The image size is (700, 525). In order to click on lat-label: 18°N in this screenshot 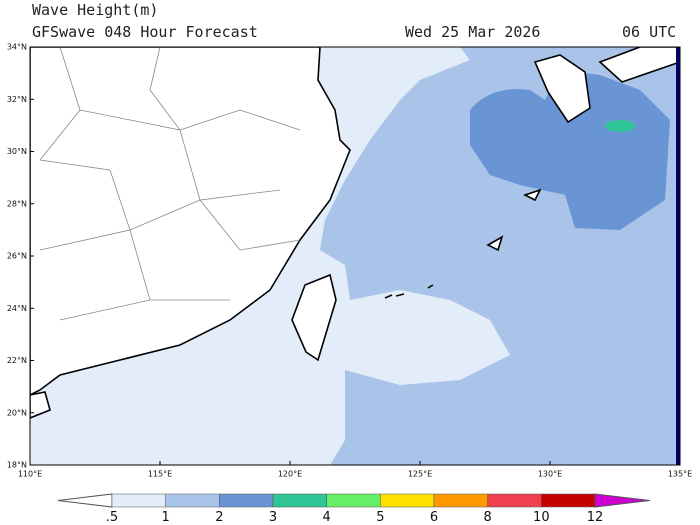, I will do `click(17, 465)`.